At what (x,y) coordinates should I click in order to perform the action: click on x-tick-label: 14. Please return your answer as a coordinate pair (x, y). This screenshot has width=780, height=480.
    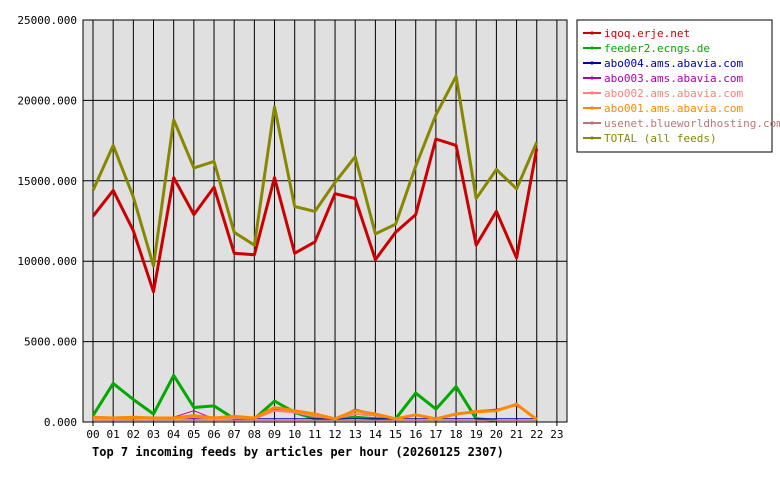
    Looking at the image, I should click on (376, 434).